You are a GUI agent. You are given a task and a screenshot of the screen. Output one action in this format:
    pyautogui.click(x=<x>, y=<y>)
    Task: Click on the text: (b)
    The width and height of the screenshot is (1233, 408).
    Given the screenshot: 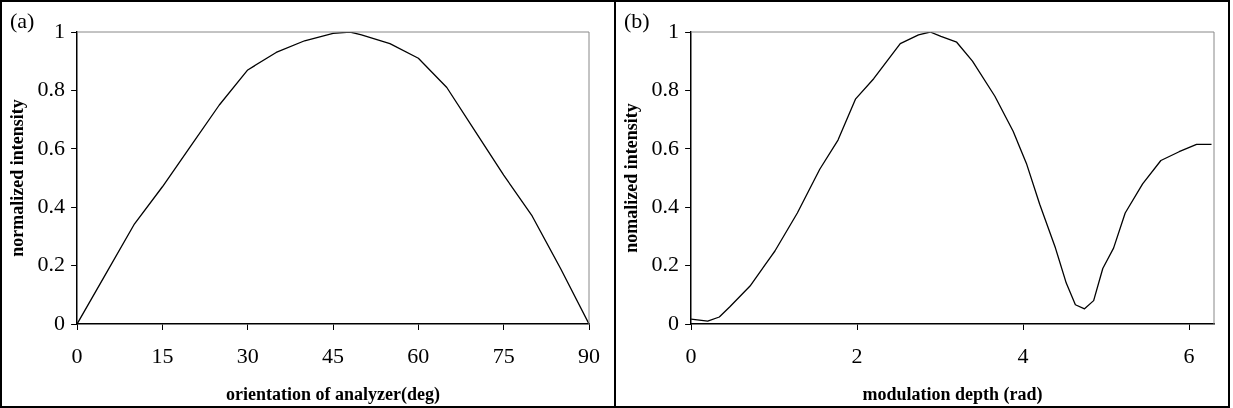 What is the action you would take?
    pyautogui.click(x=637, y=21)
    